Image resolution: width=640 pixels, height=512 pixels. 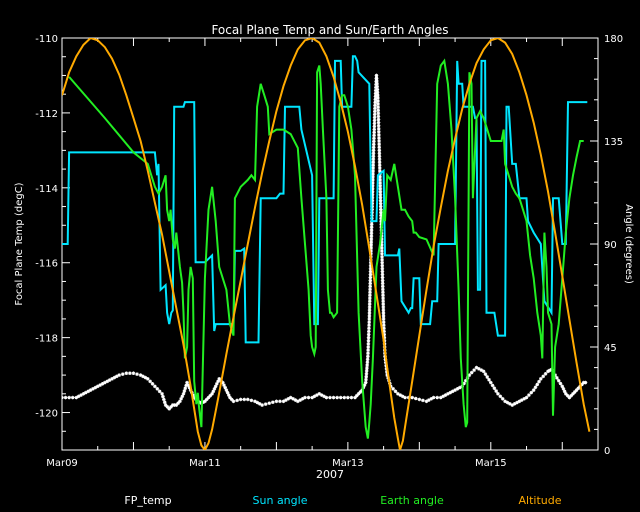 What do you see at coordinates (330, 474) in the screenshot?
I see `x-axis-label: 2007` at bounding box center [330, 474].